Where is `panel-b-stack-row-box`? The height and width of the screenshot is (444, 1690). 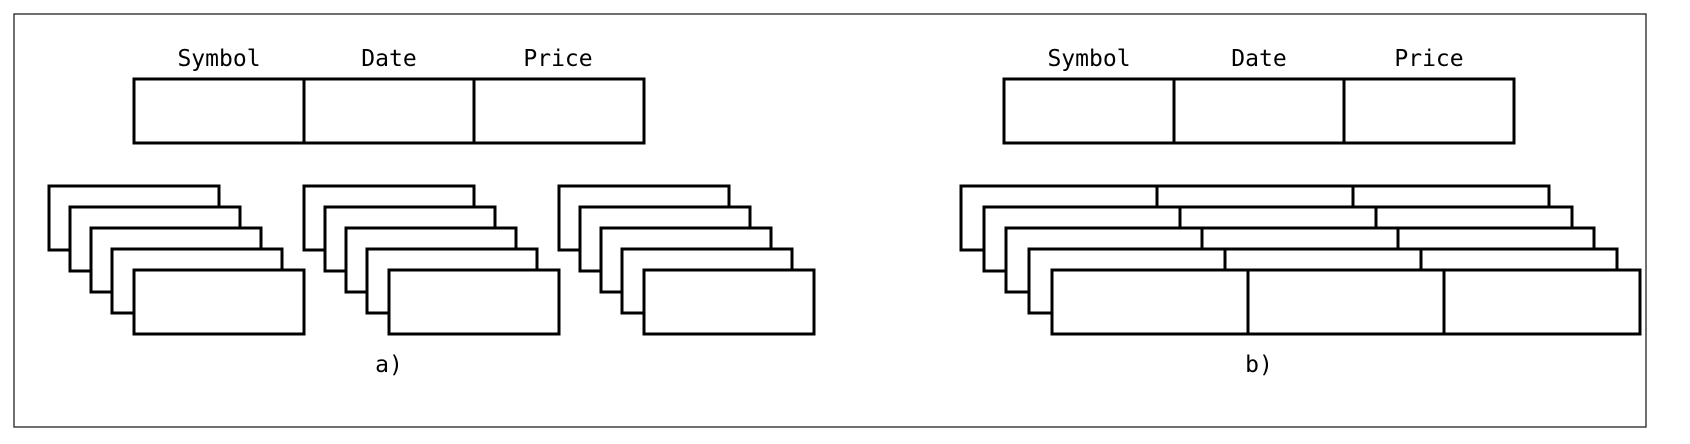 panel-b-stack-row-box is located at coordinates (1346, 302).